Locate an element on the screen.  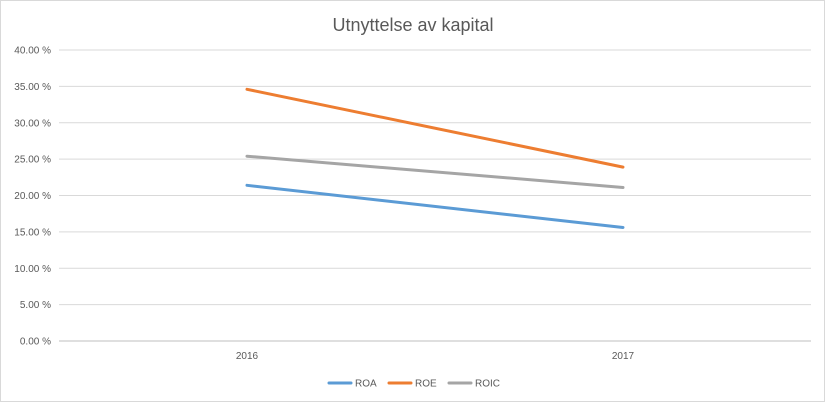
y-tick-label: 10.00 % is located at coordinates (32, 269).